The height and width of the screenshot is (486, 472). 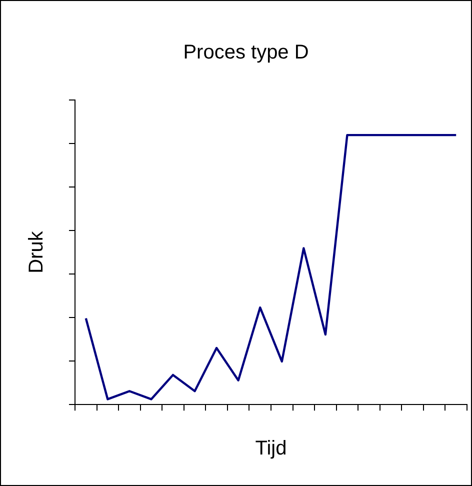 I want to click on chart-title: Proces type D, so click(x=246, y=53).